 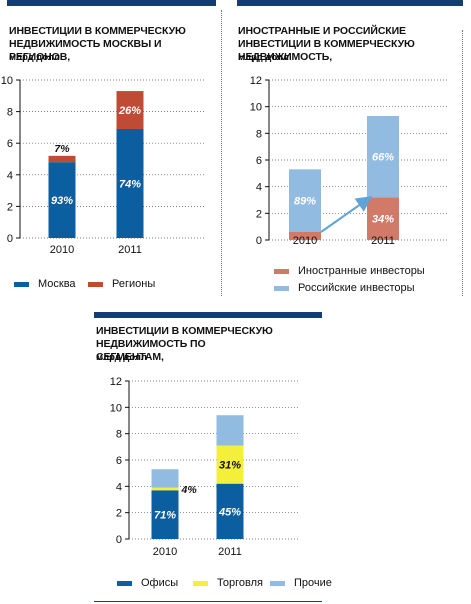 I want to click on legend-swatch-moscow, so click(x=21, y=284).